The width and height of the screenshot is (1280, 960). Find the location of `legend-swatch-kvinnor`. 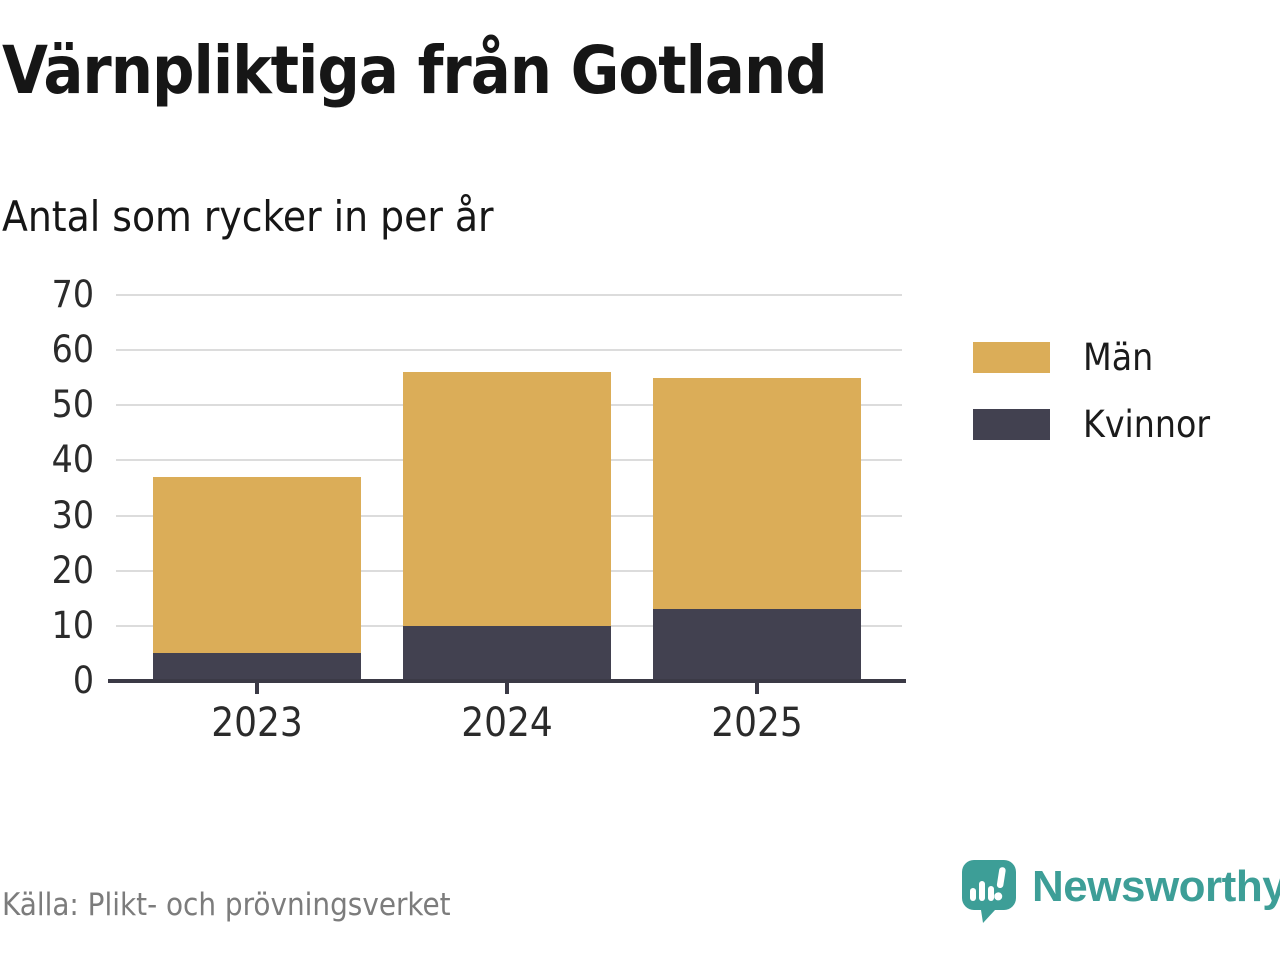

legend-swatch-kvinnor is located at coordinates (1011, 424).